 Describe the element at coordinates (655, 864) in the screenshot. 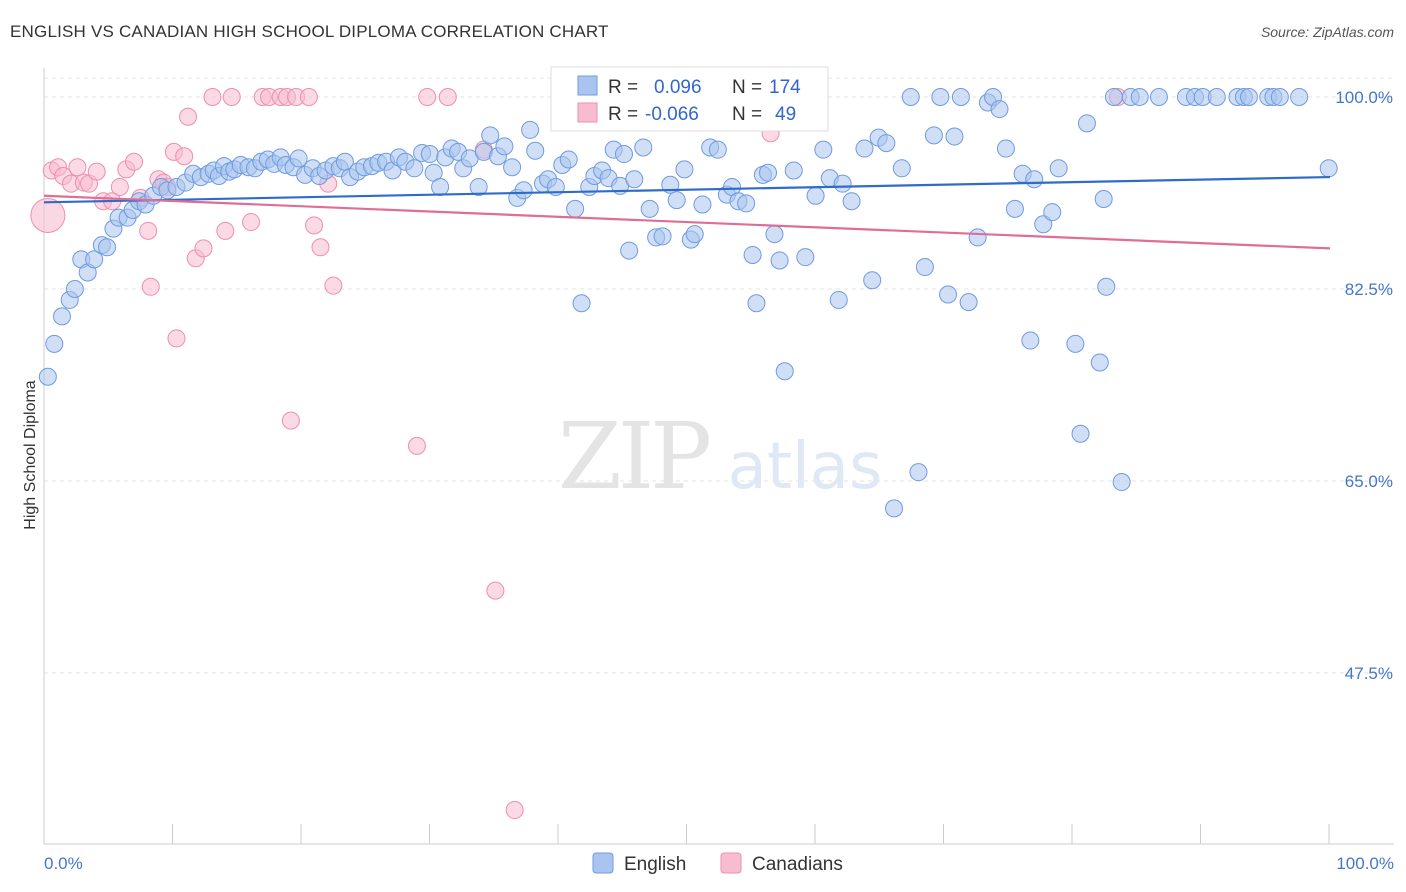

I see `bottom-legend-english: English` at that location.